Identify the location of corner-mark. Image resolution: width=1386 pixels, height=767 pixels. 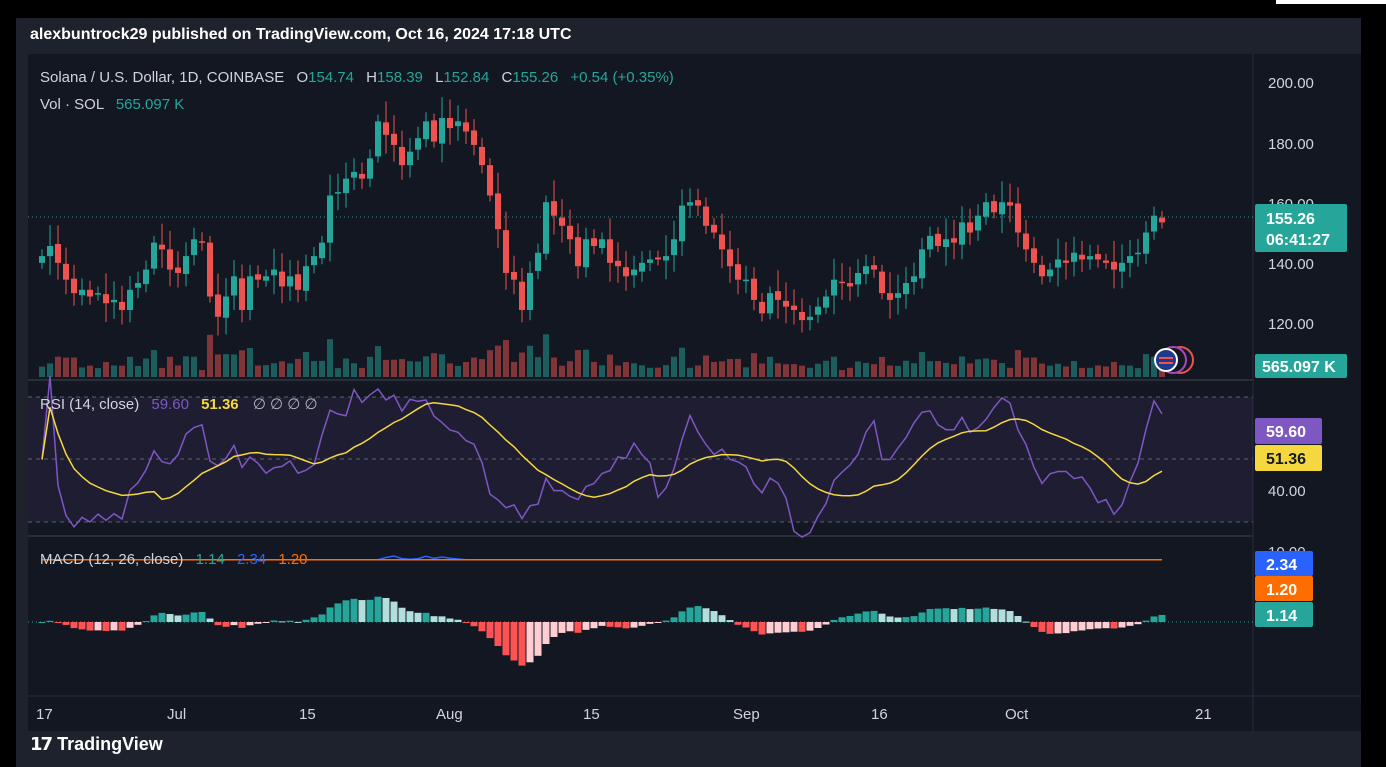
(1331, 2).